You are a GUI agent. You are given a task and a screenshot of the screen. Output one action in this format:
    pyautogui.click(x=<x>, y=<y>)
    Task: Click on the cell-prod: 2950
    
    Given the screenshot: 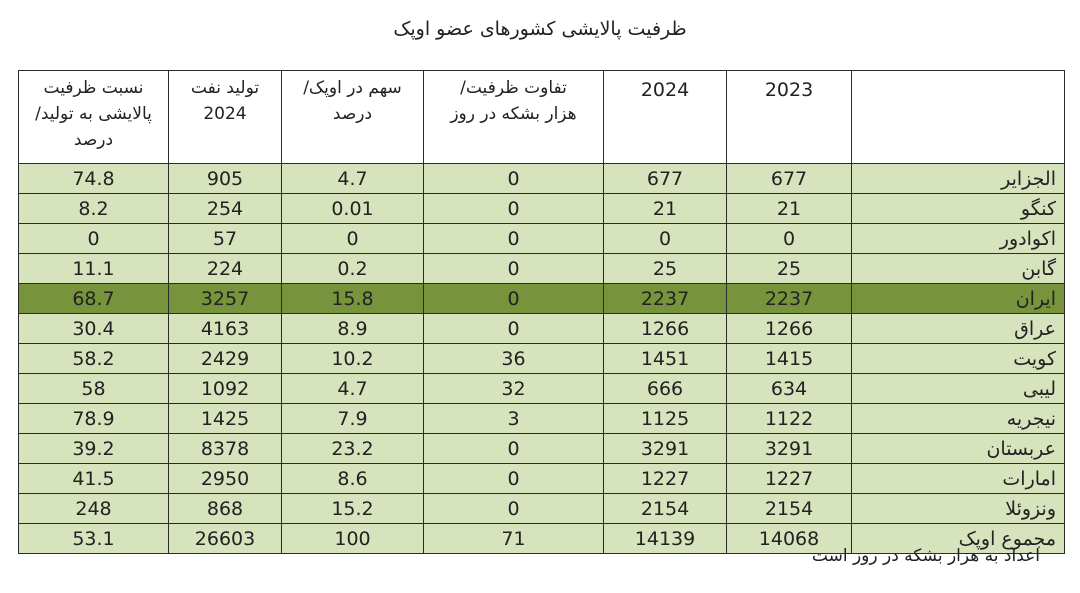 What is the action you would take?
    pyautogui.click(x=225, y=478)
    